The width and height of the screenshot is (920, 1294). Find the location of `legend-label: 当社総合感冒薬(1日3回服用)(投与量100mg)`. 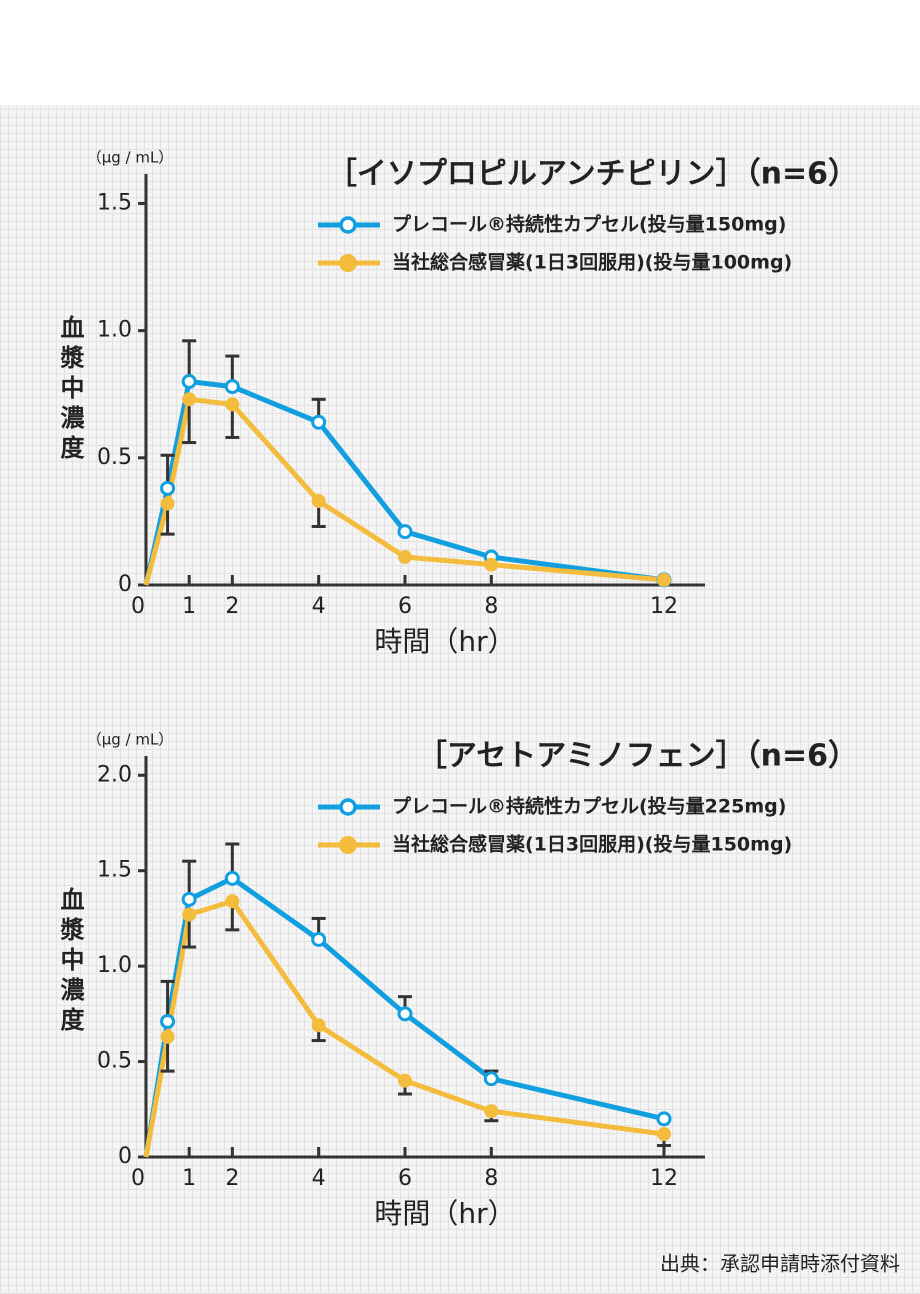

legend-label: 当社総合感冒薬(1日3回服用)(投与量100mg) is located at coordinates (592, 262).